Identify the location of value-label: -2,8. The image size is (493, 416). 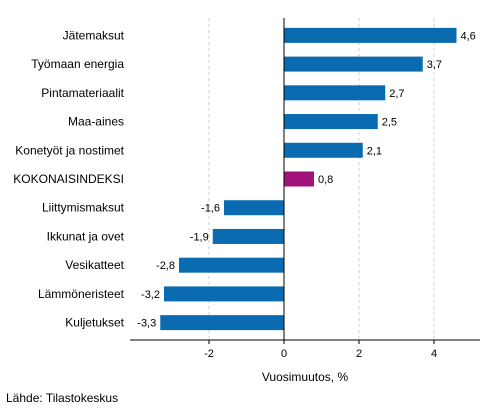
(165, 266).